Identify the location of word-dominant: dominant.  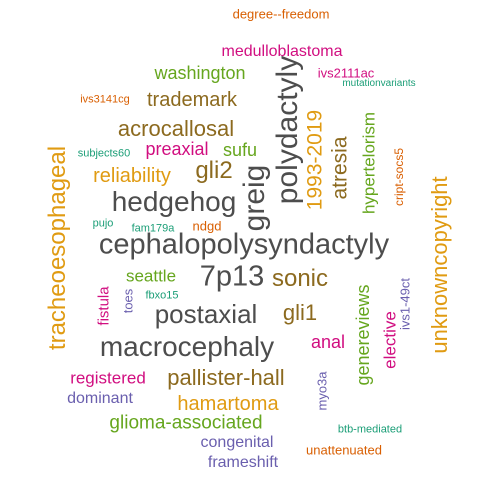
(100, 398).